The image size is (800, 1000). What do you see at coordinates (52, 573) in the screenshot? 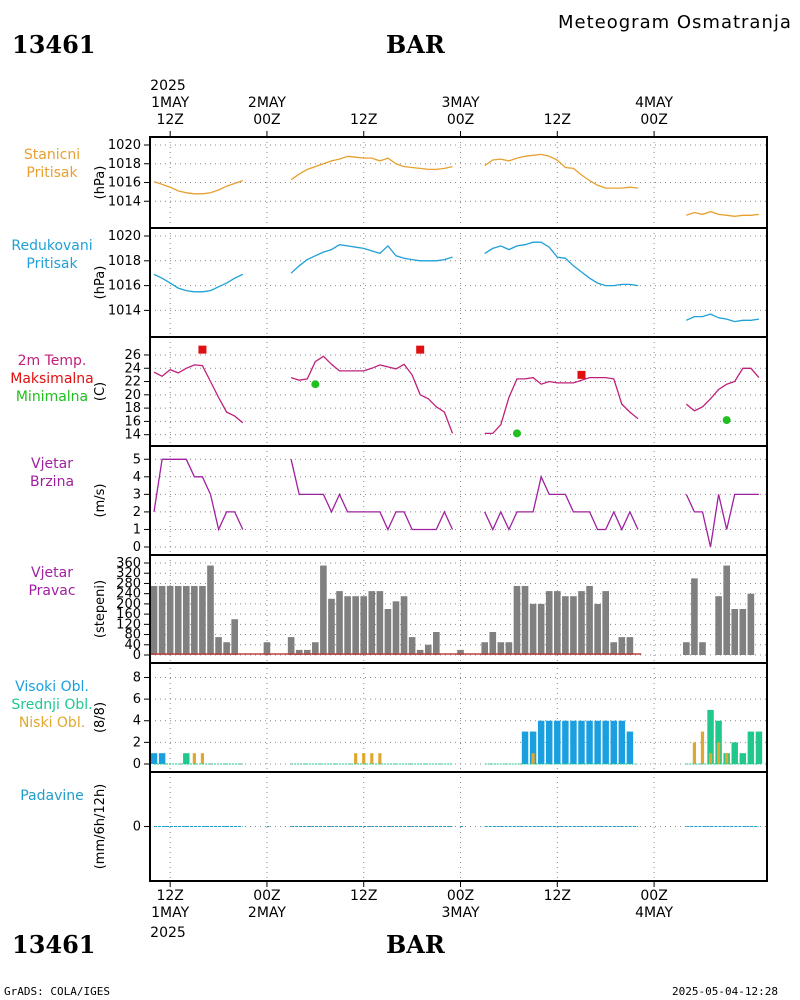
I see `panel-label-4-0: Vjetar` at bounding box center [52, 573].